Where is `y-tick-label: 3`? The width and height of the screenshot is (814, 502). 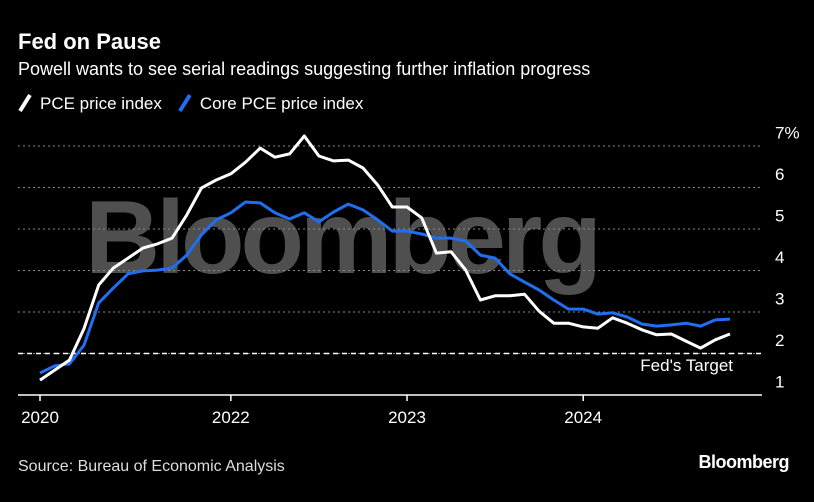 y-tick-label: 3 is located at coordinates (779, 298).